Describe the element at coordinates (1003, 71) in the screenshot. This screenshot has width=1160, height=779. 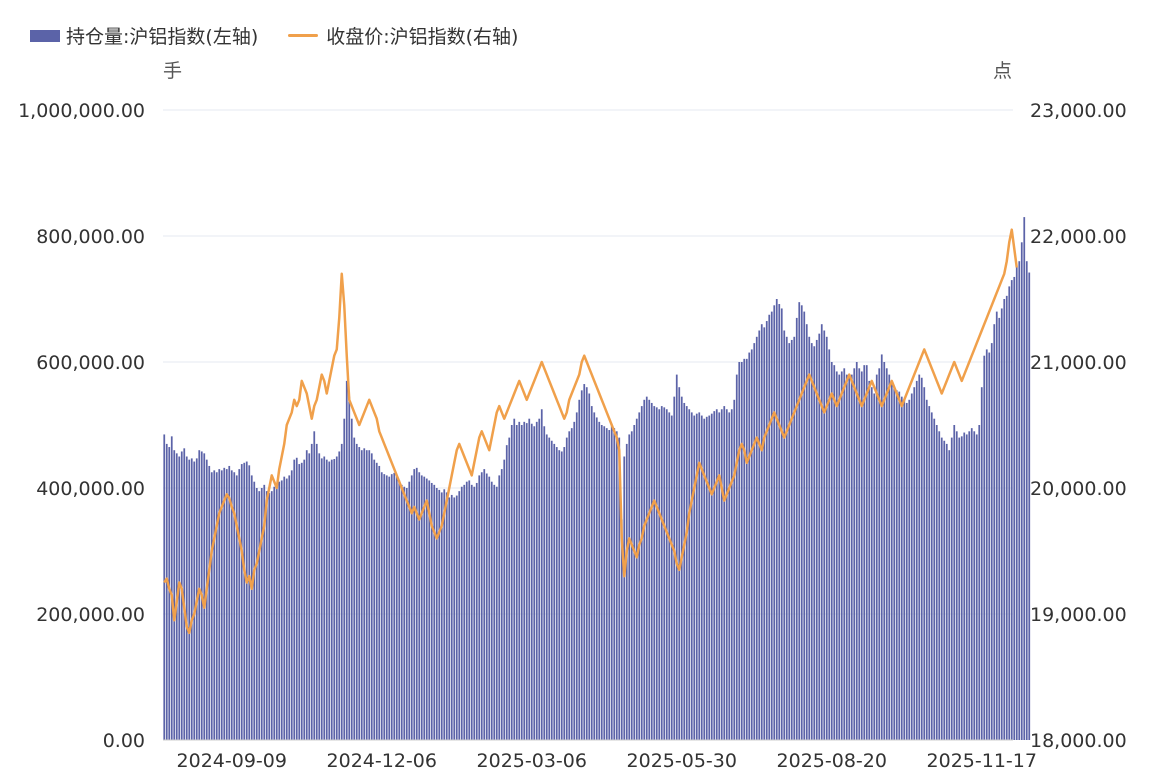
I see `right-axis-unit: 点` at that location.